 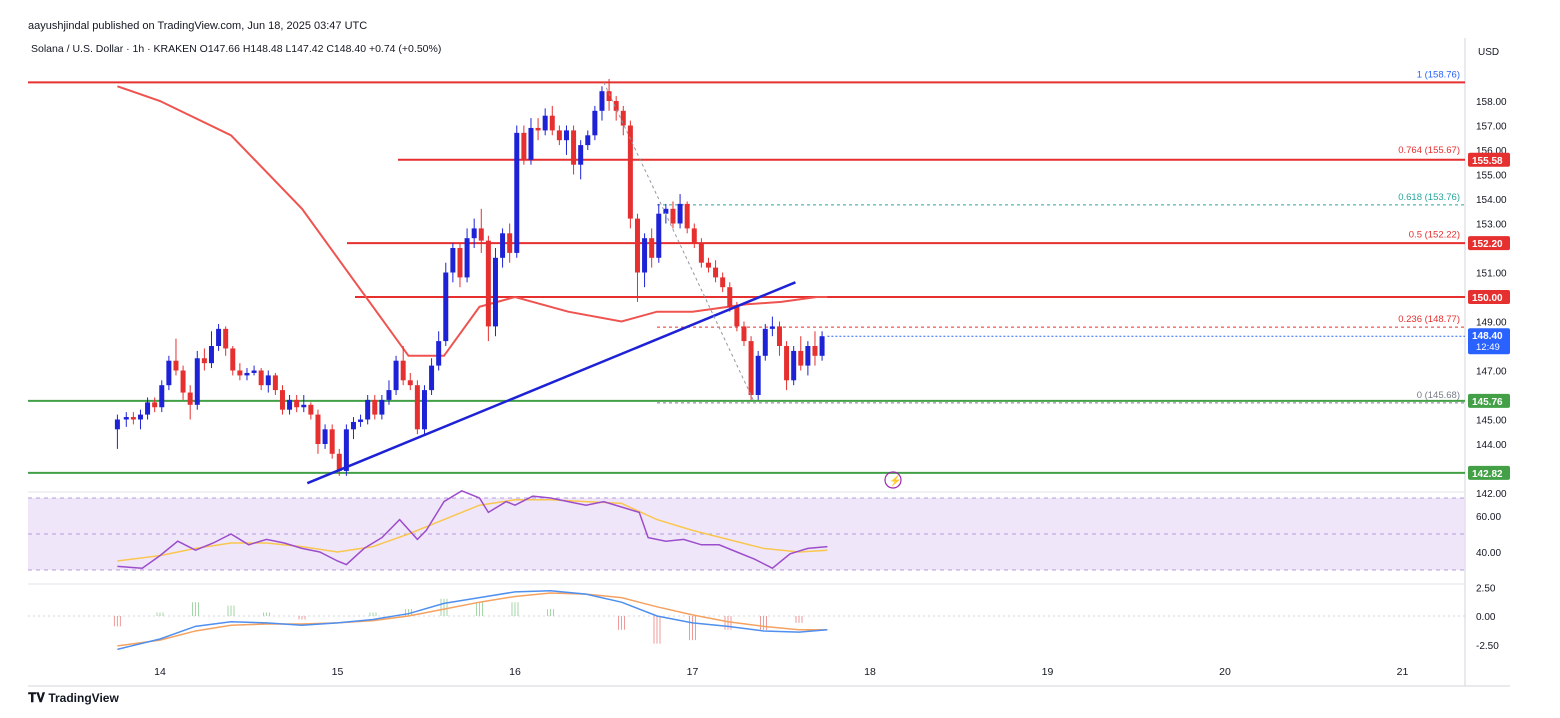 What do you see at coordinates (1429, 197) in the screenshot?
I see `fib-label: 0.618 (153.76)` at bounding box center [1429, 197].